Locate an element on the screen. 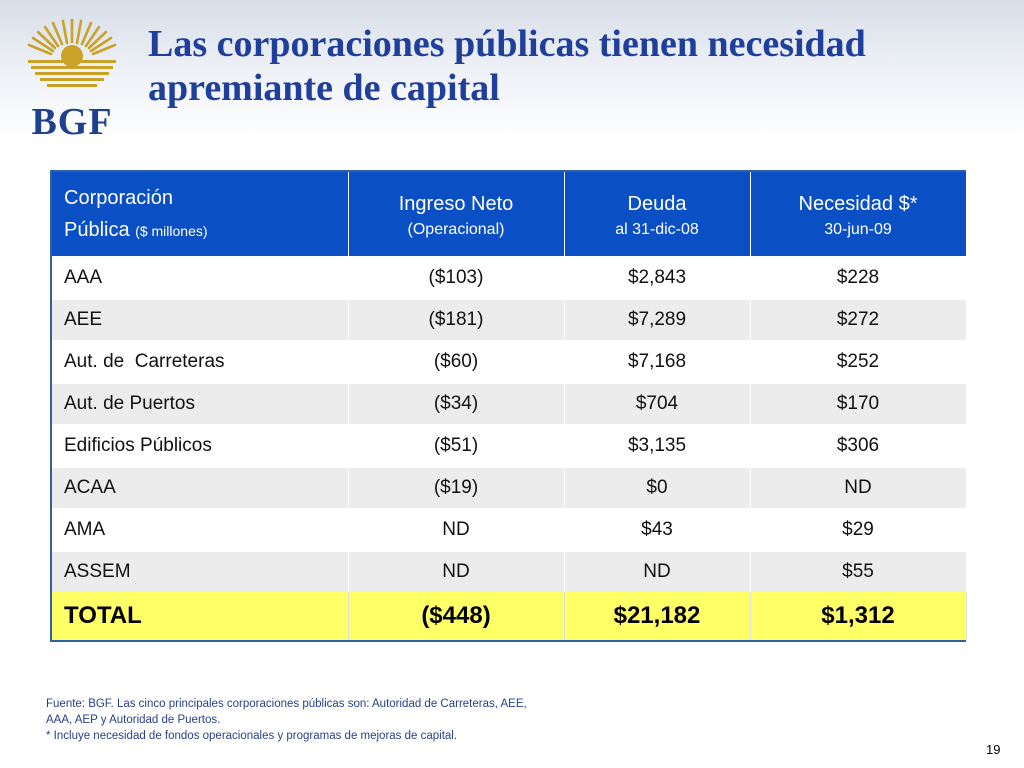  total-row: TOTAL ($448) $21,182 $1,312 is located at coordinates (509, 616).